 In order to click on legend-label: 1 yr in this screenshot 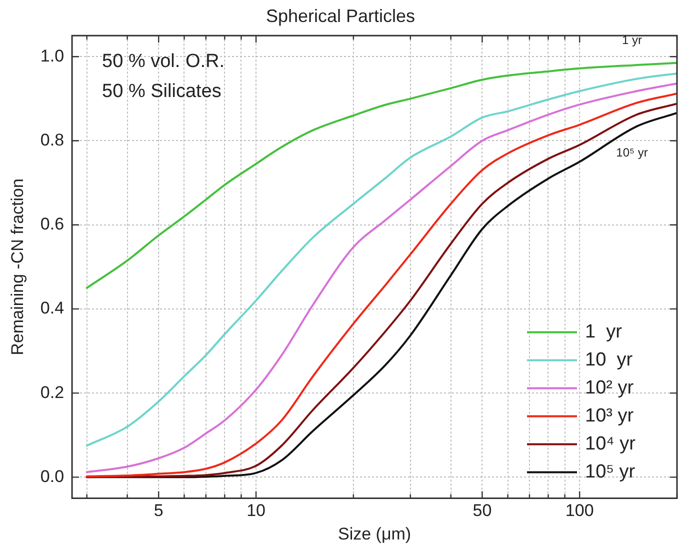, I will do `click(604, 331)`.